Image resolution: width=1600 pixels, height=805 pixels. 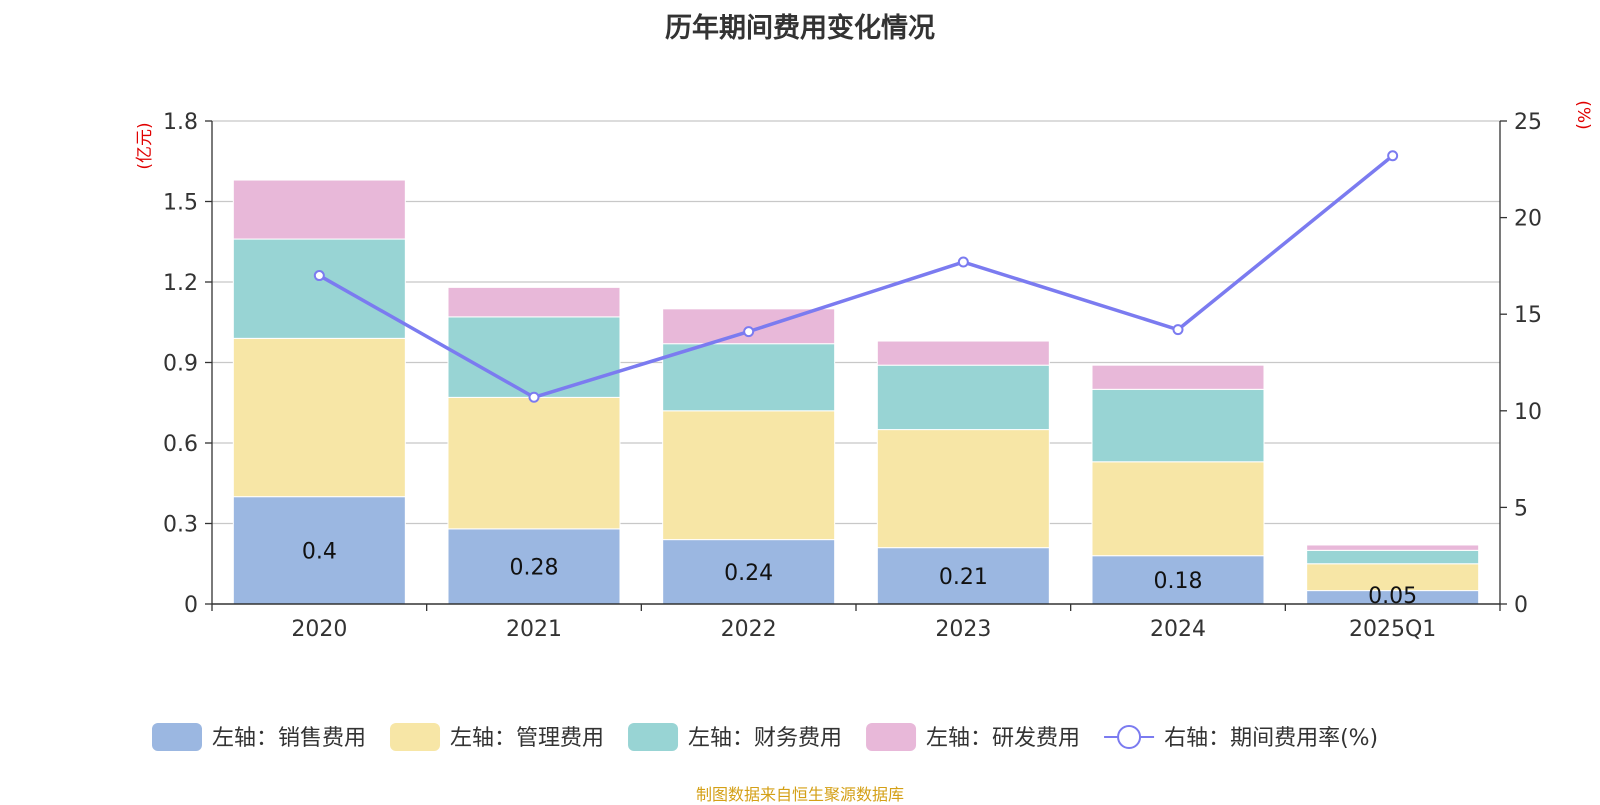 I want to click on bar-data-label: 0.05, so click(x=1392, y=596).